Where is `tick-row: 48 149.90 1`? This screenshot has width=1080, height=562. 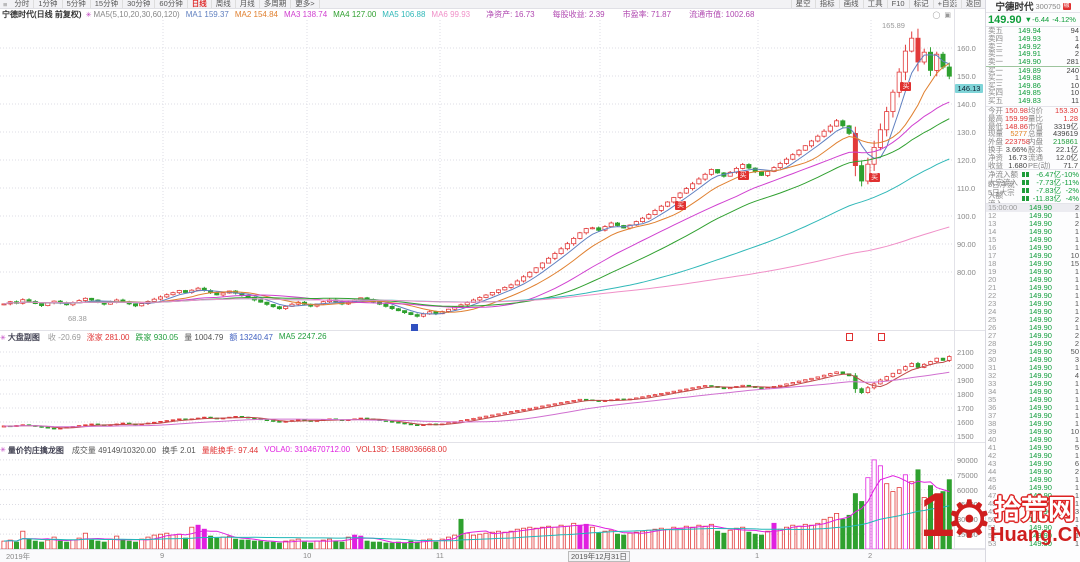
tick-row: 48 149.90 1 is located at coordinates (1033, 503).